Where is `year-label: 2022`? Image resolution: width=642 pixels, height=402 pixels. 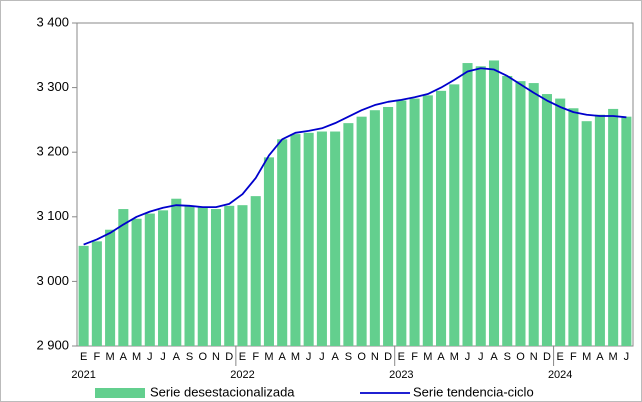
year-label: 2022 is located at coordinates (242, 375).